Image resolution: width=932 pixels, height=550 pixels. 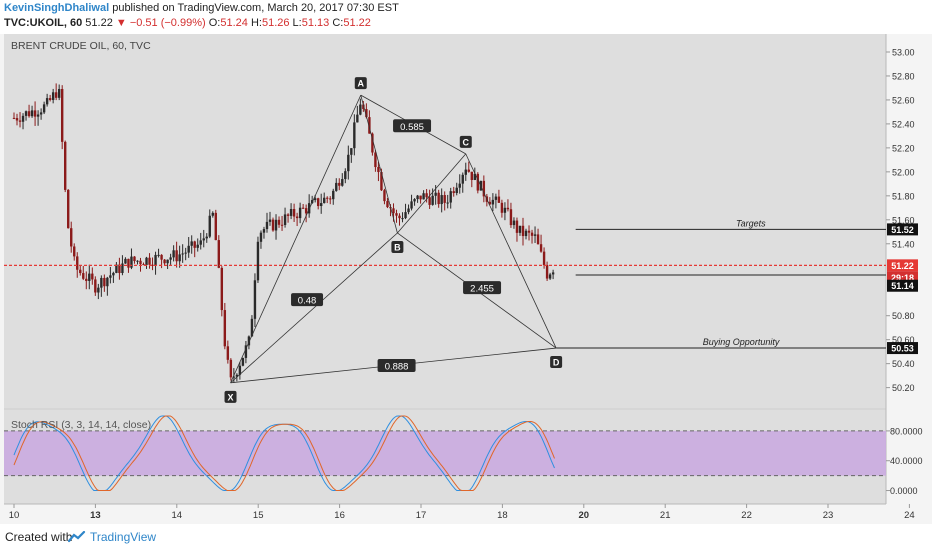 What do you see at coordinates (904, 491) in the screenshot?
I see `stoch-axis-tick-label: 0.0000` at bounding box center [904, 491].